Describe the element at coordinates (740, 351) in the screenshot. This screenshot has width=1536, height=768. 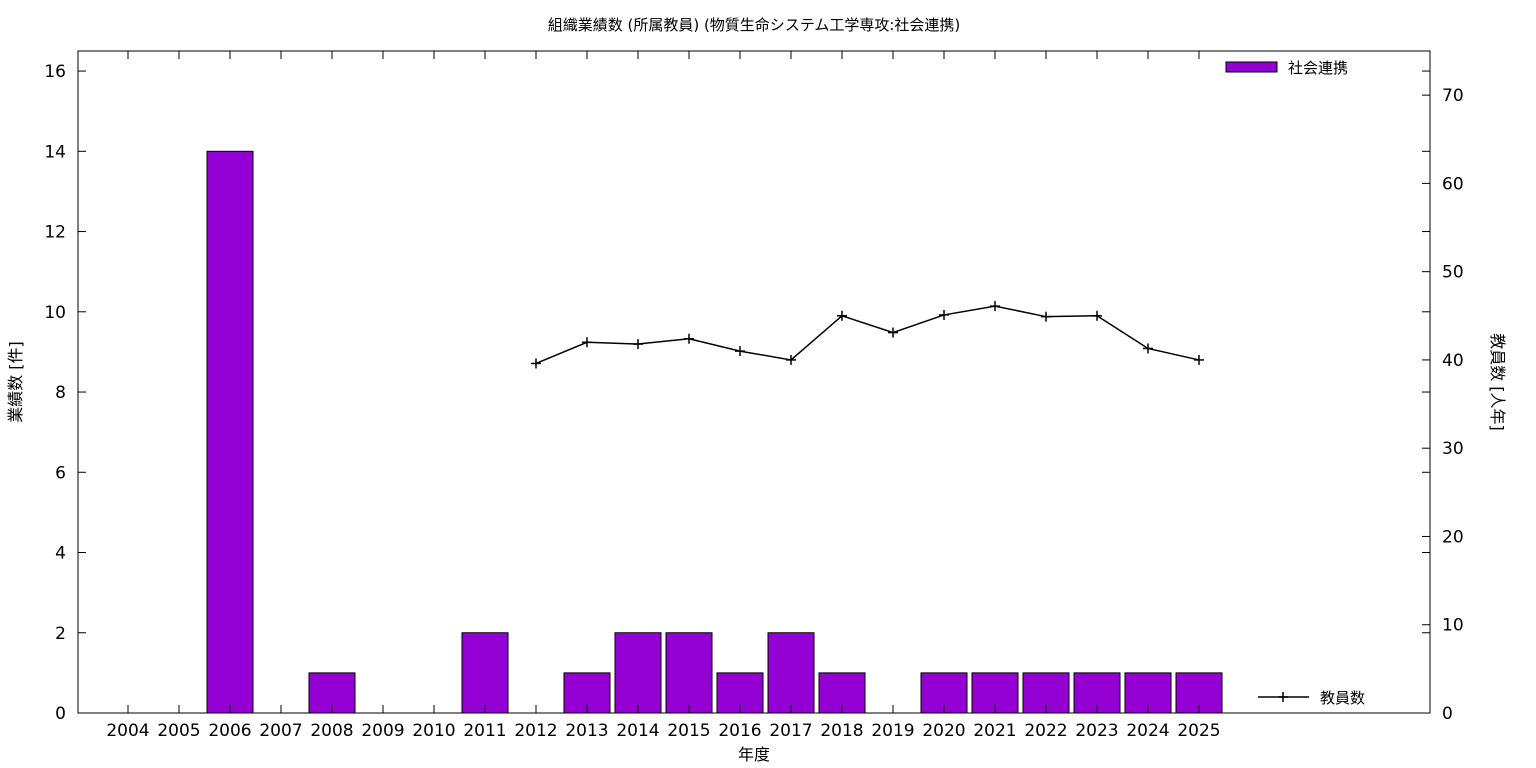
I see `line-point-2016` at that location.